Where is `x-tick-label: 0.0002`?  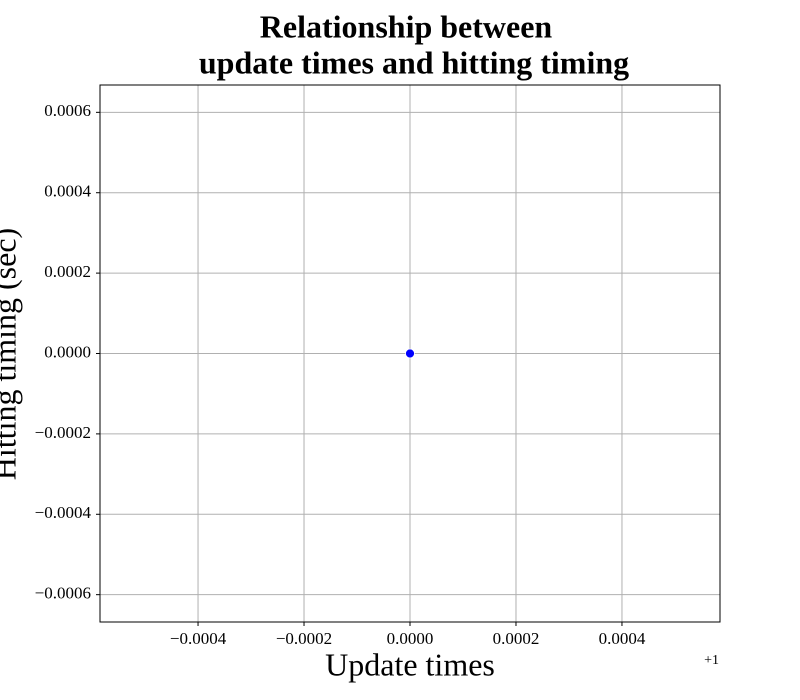 x-tick-label: 0.0002 is located at coordinates (516, 638).